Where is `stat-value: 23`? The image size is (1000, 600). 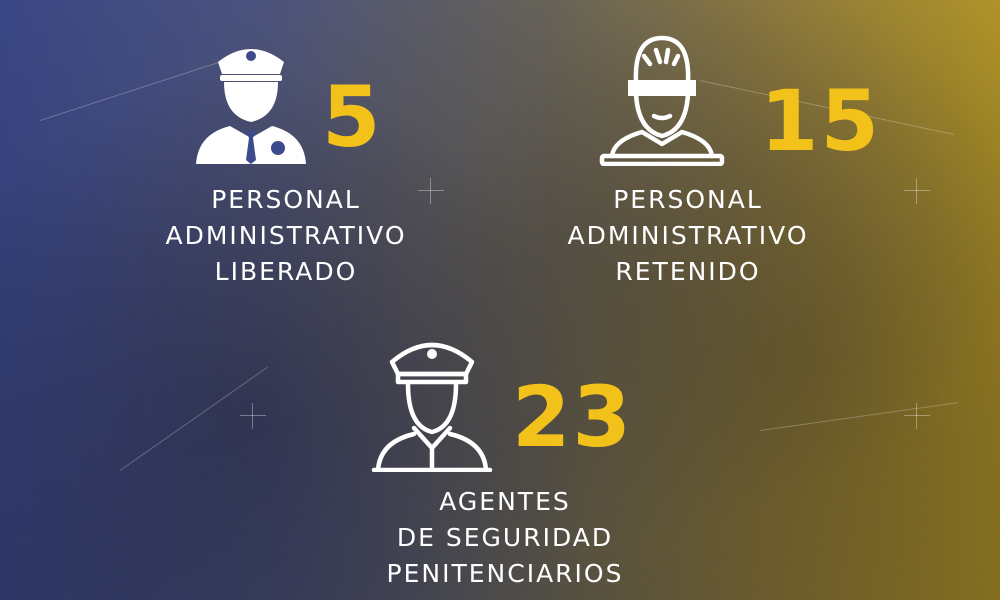
stat-value: 23 is located at coordinates (572, 417).